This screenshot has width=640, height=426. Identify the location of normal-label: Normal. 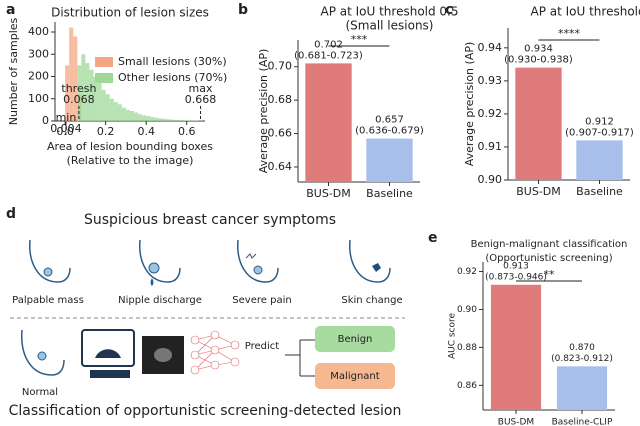
(40, 392).